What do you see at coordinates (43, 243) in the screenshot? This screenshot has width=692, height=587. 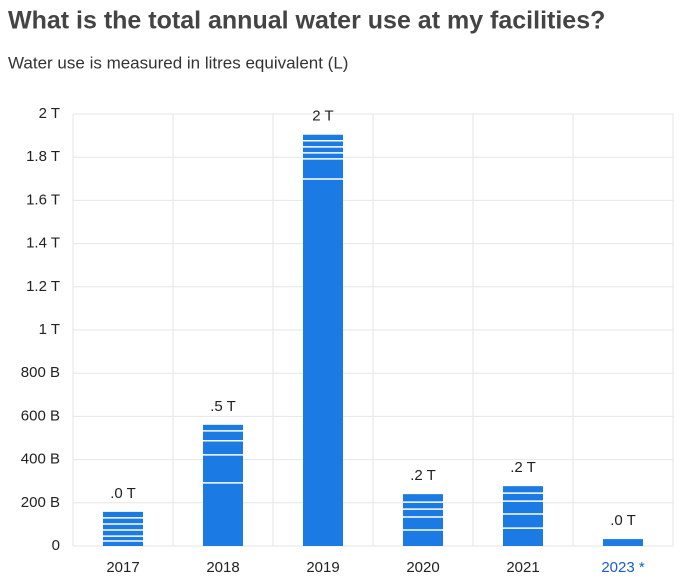 I see `y-tick-label: 1.4 T` at bounding box center [43, 243].